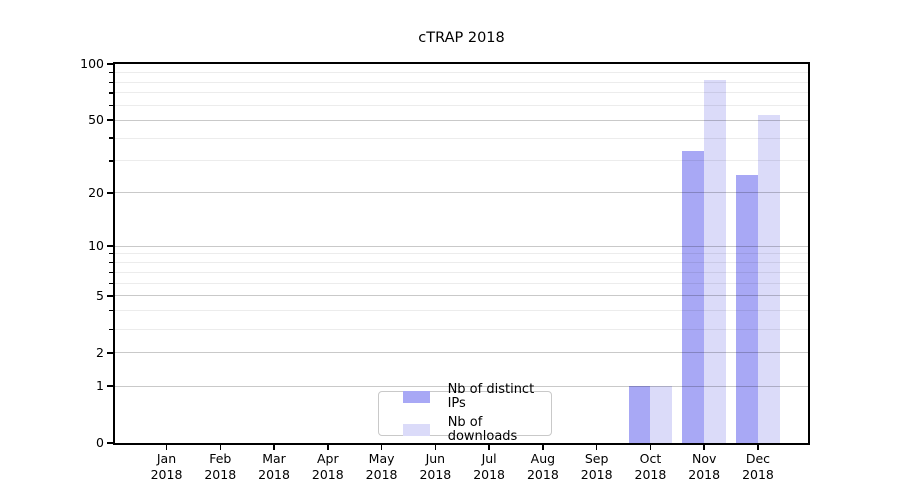 This screenshot has width=900, height=500. Describe the element at coordinates (661, 414) in the screenshot. I see `bar-downloads-oct` at that location.